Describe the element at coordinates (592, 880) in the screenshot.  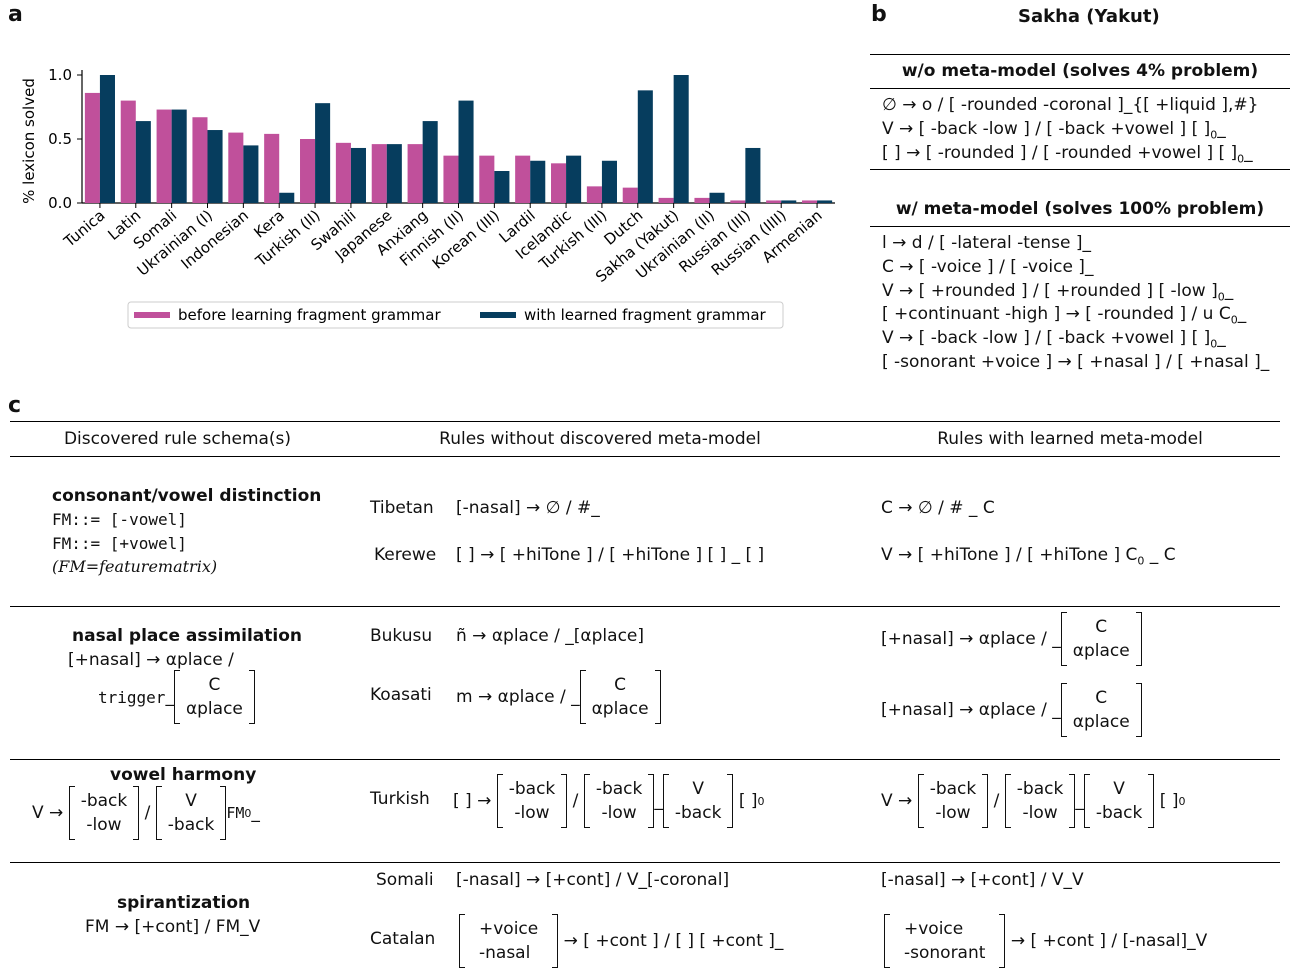
I see `somali-rule-without: [-nasal] → [+cont] / V_[-coronal]` at that location.